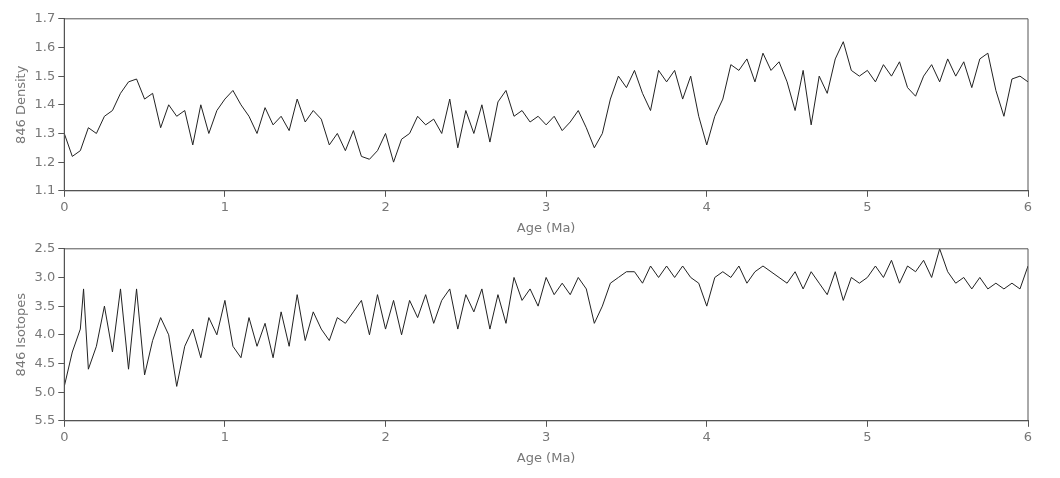 This screenshot has width=1060, height=478. I want to click on y-tick-label: 3.0, so click(45, 276).